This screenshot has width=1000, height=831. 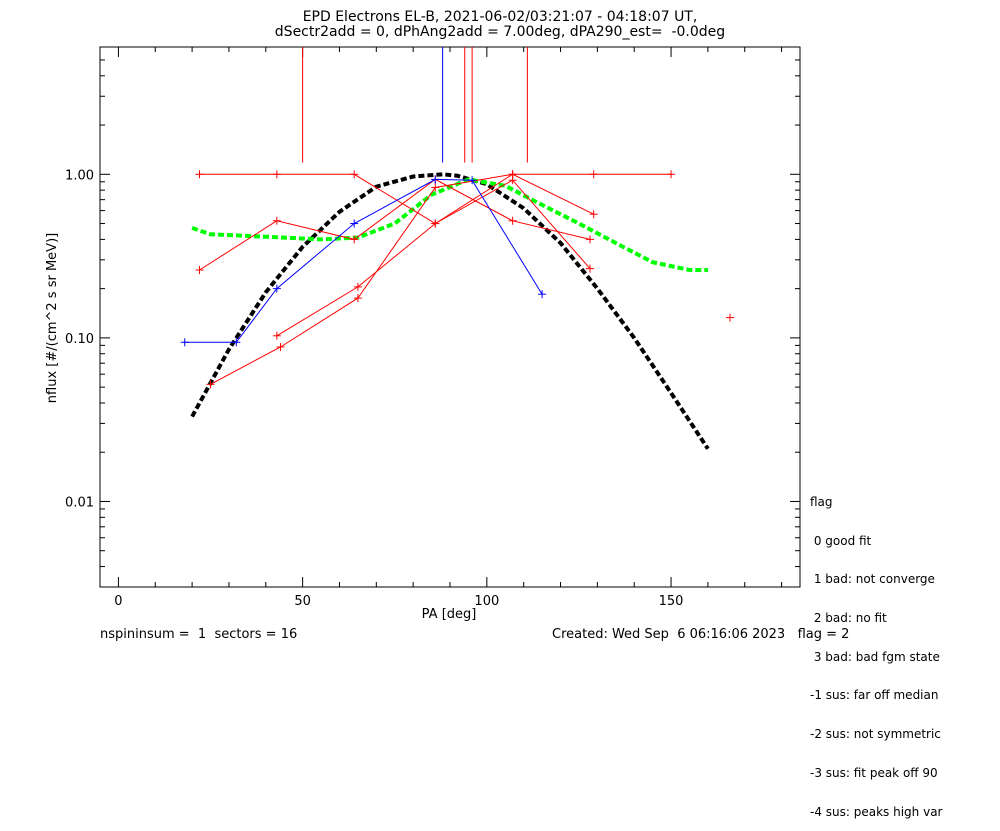 What do you see at coordinates (302, 601) in the screenshot?
I see `x-tick-label: 50` at bounding box center [302, 601].